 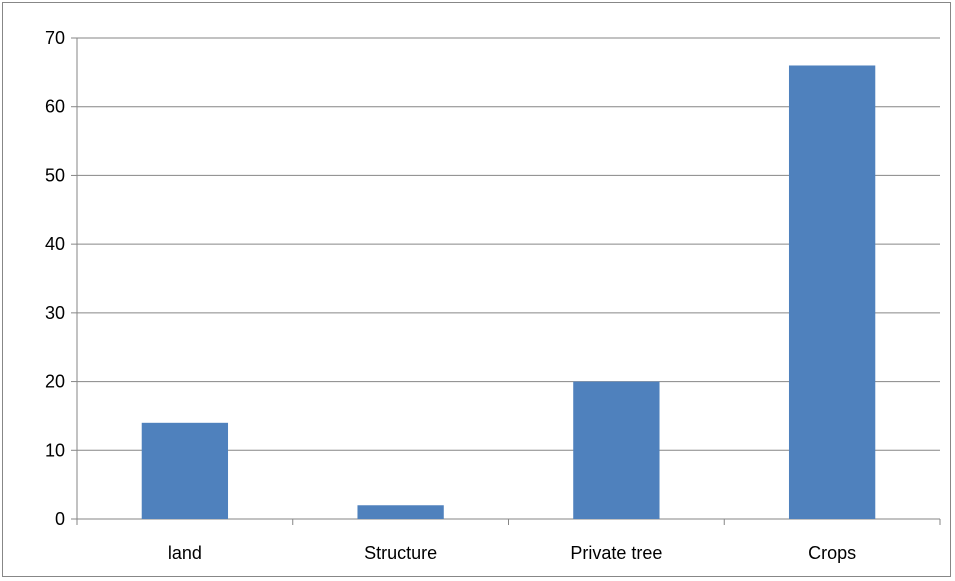 I want to click on x-tick-label: Private tree, so click(x=616, y=553).